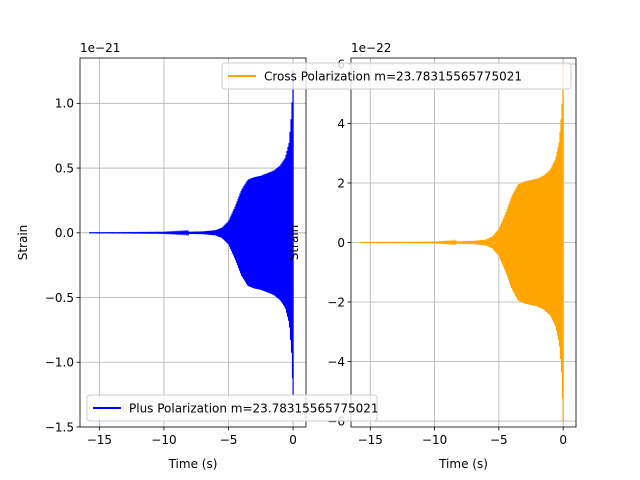 This screenshot has height=480, width=640. What do you see at coordinates (371, 48) in the screenshot?
I see `right-offset-text: 1e−22` at bounding box center [371, 48].